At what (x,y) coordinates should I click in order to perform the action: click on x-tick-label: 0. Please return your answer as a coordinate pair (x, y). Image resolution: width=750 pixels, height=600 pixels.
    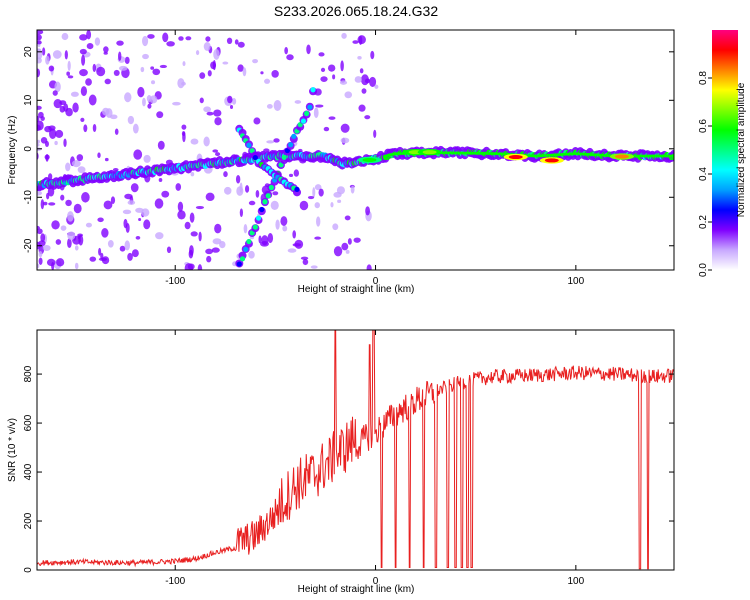
    Looking at the image, I should click on (376, 281).